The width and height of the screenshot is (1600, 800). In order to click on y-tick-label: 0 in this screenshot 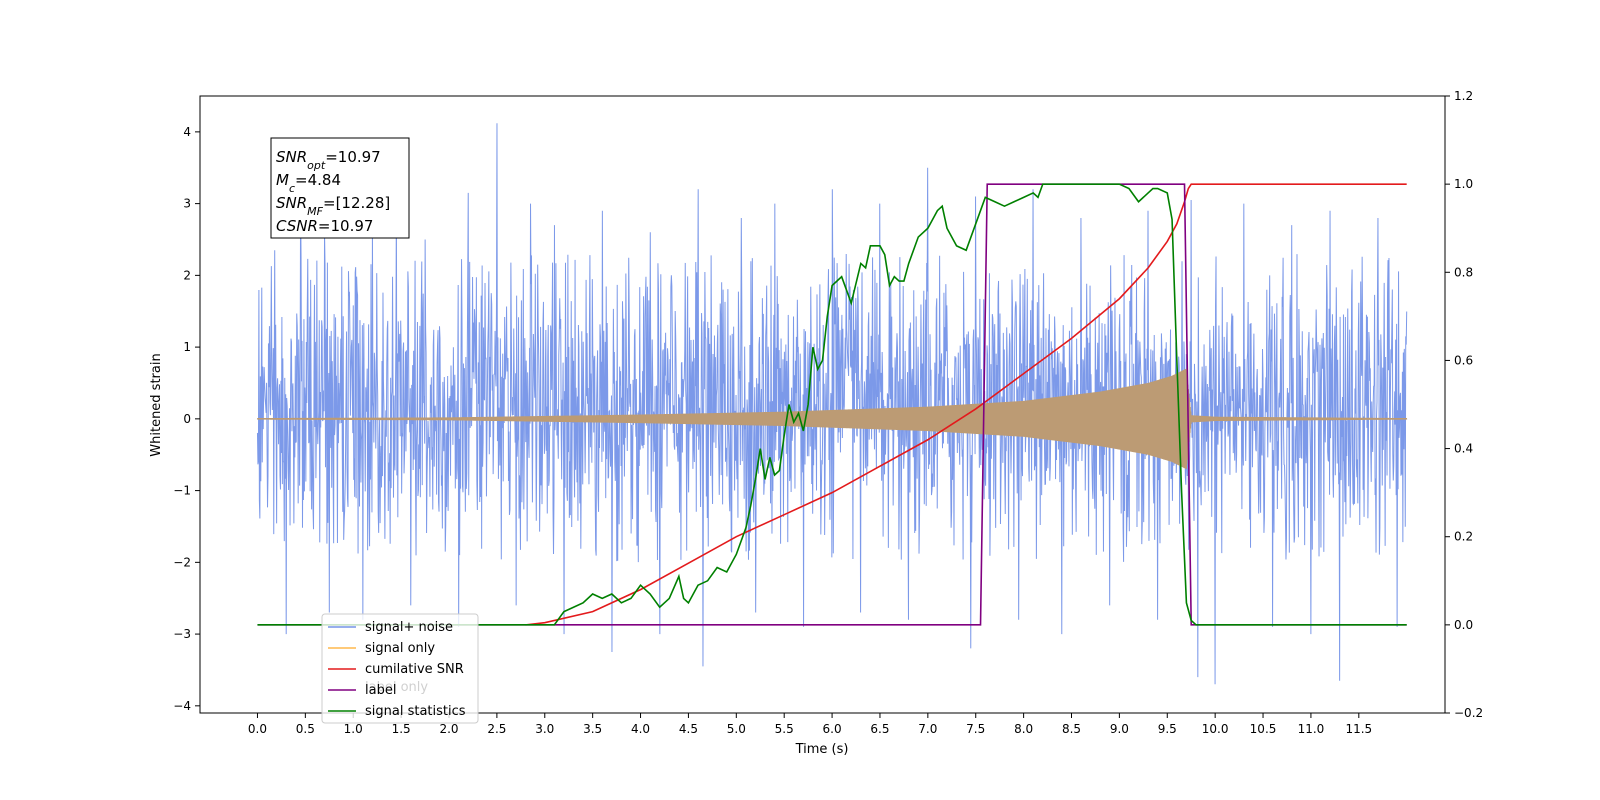, I will do `click(187, 419)`.